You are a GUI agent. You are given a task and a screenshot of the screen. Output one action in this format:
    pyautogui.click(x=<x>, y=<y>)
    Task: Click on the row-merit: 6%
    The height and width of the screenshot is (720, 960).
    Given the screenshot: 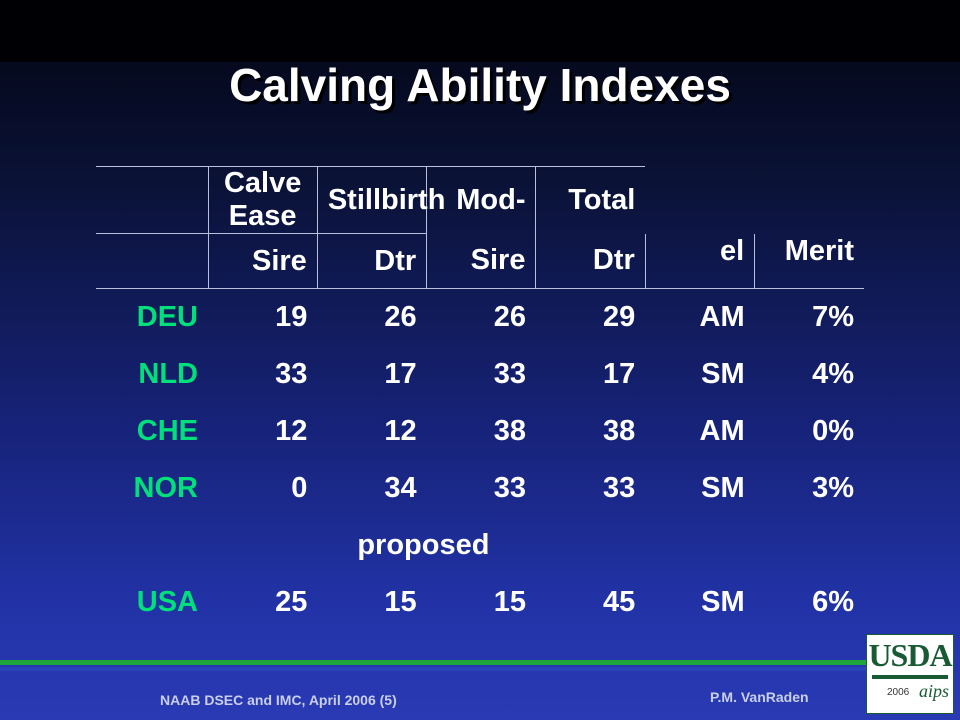 What is the action you would take?
    pyautogui.click(x=833, y=602)
    